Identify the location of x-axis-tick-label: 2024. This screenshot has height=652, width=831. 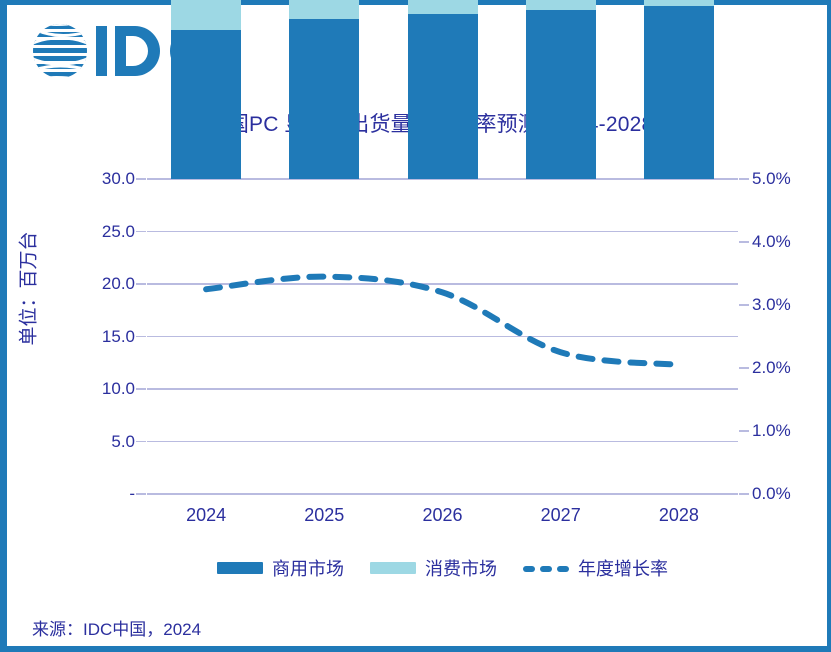
(206, 515).